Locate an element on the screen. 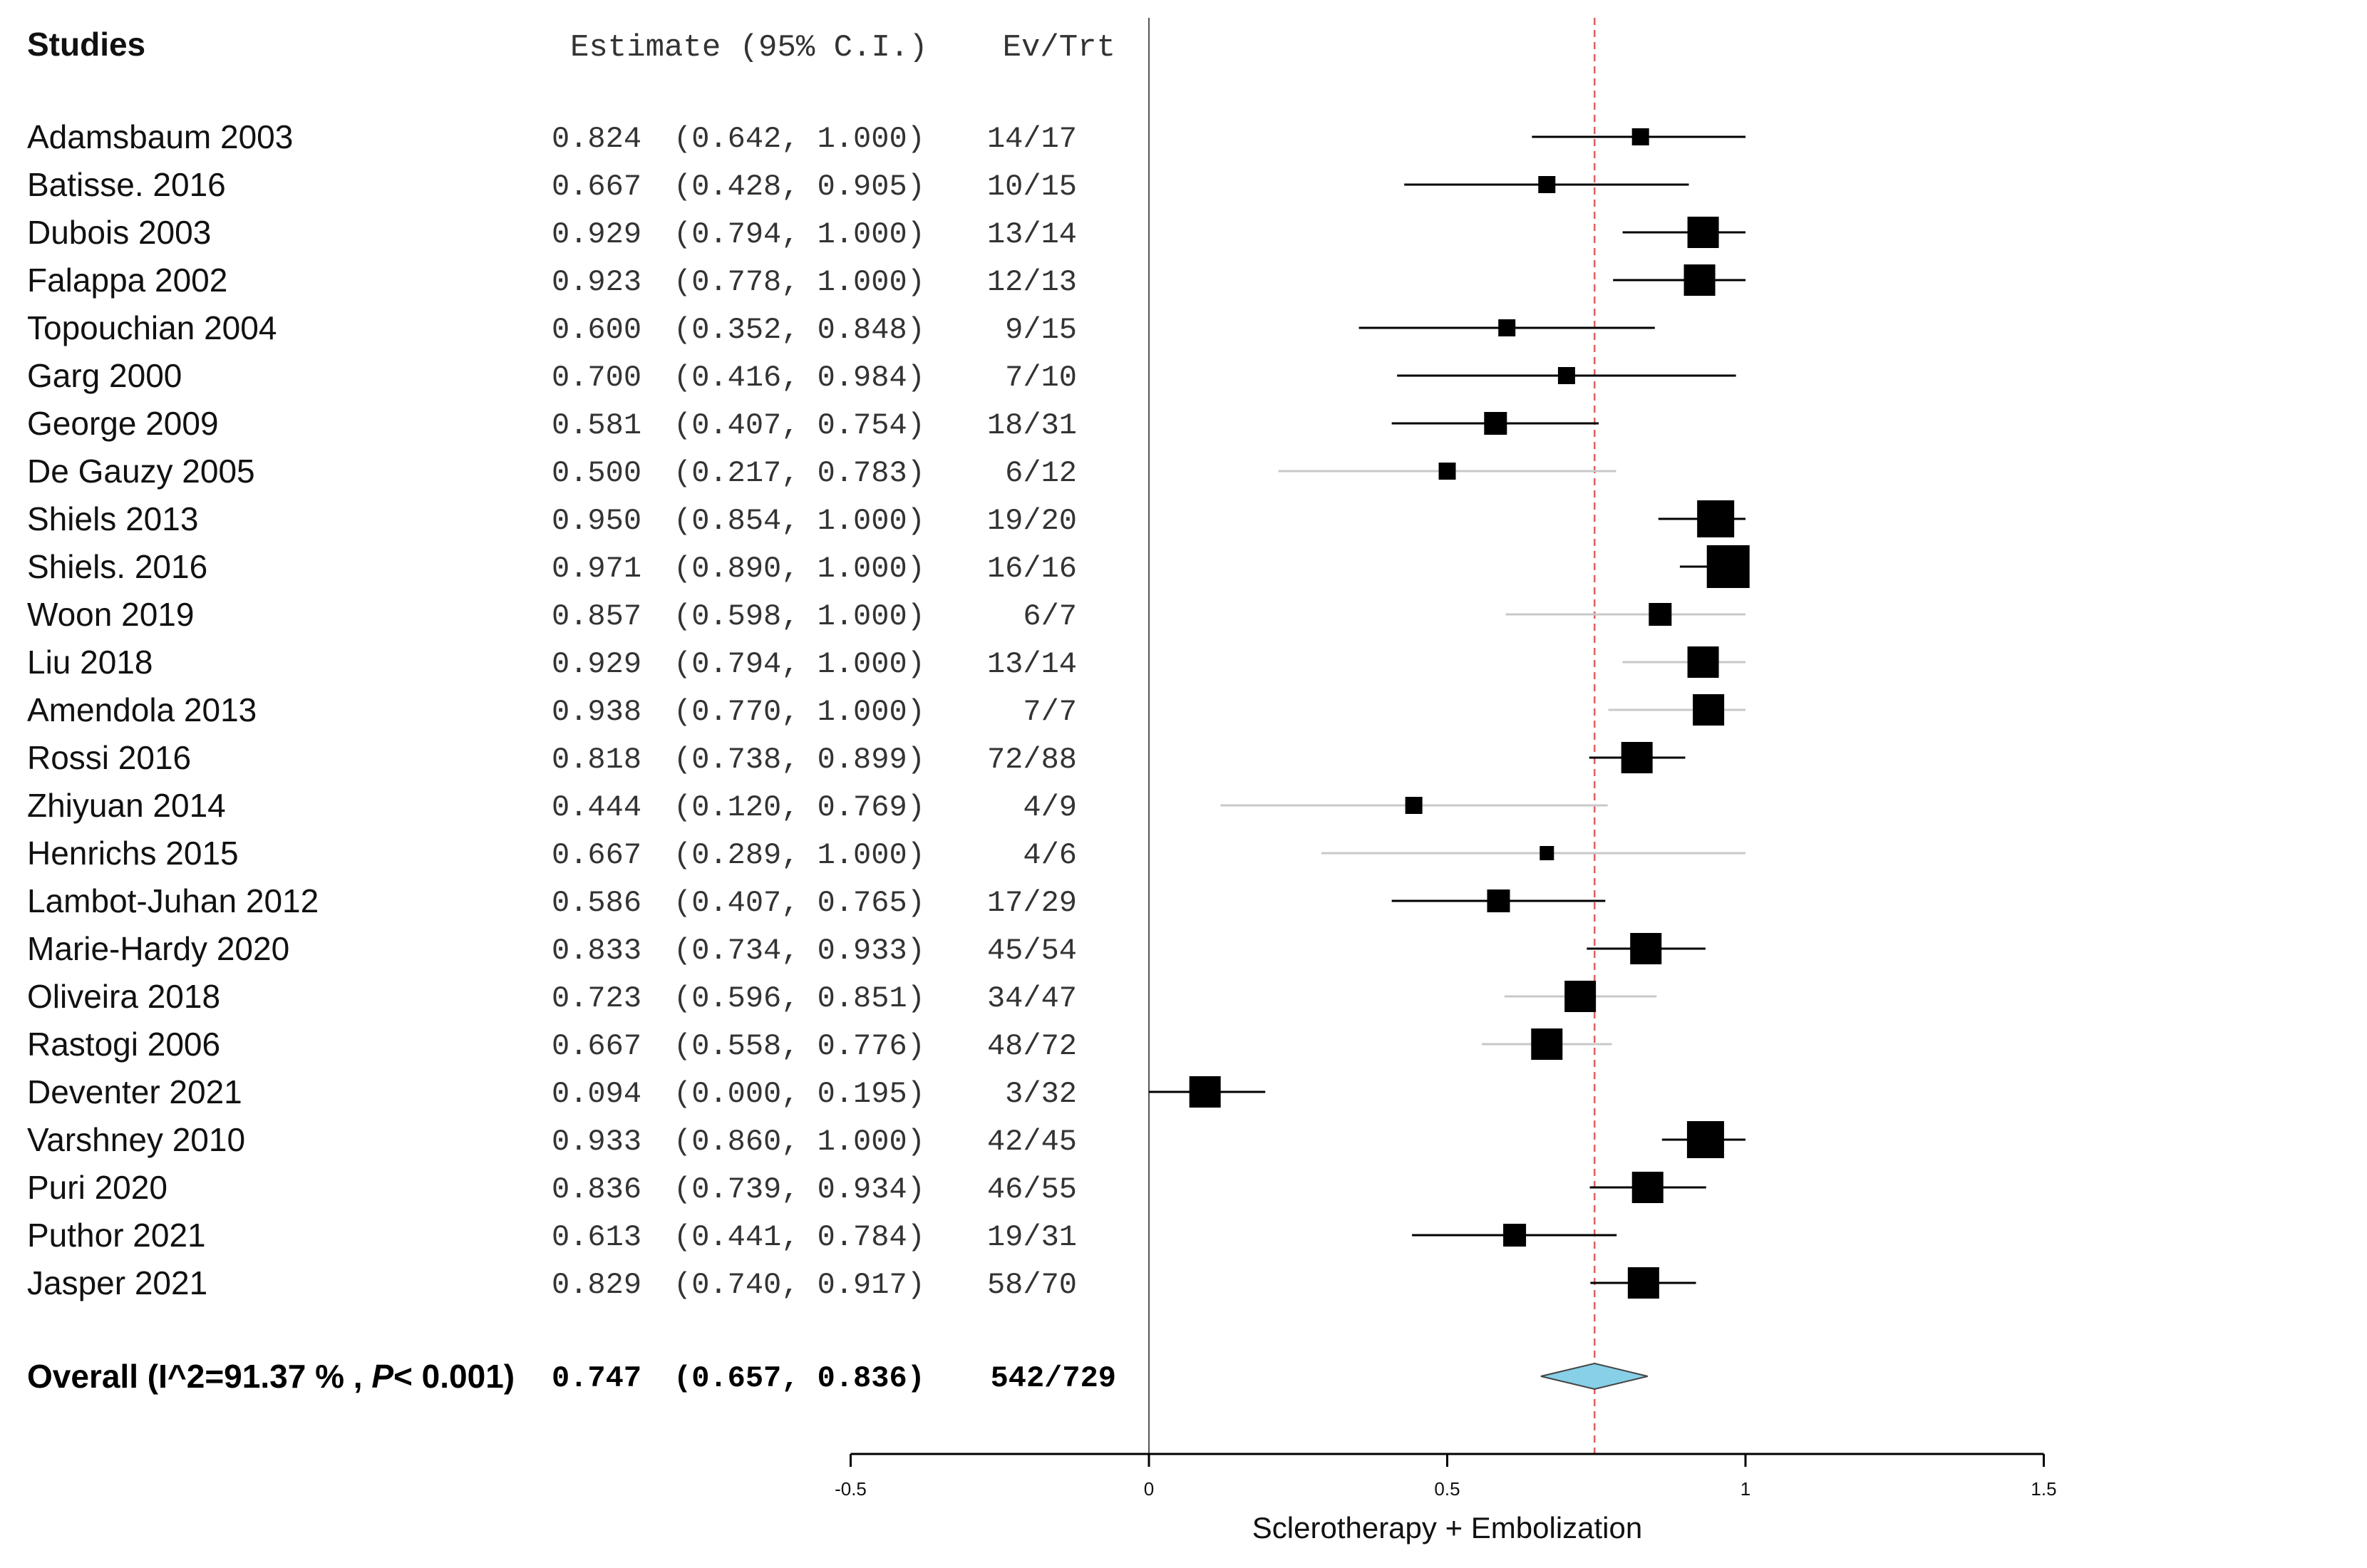  study-name: Puthor 2021 is located at coordinates (116, 1235).